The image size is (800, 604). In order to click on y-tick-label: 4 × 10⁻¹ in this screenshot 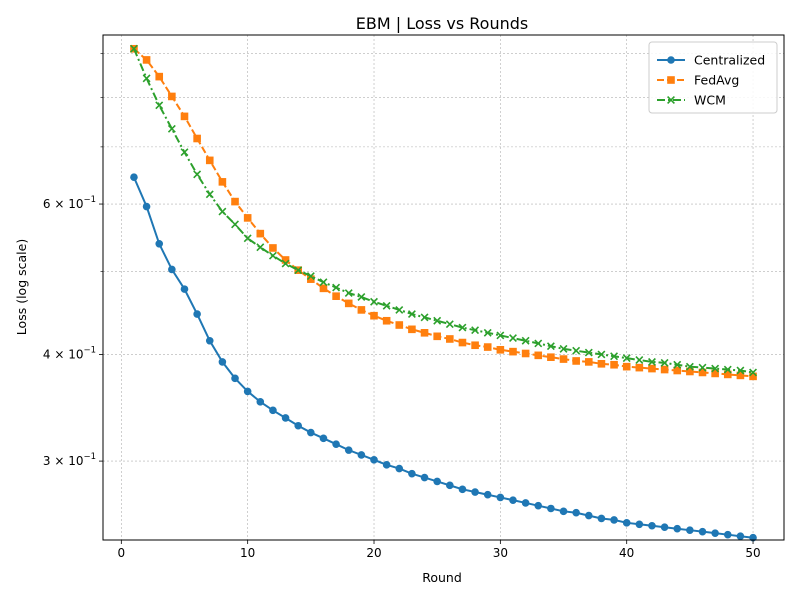, I will do `click(69, 353)`.